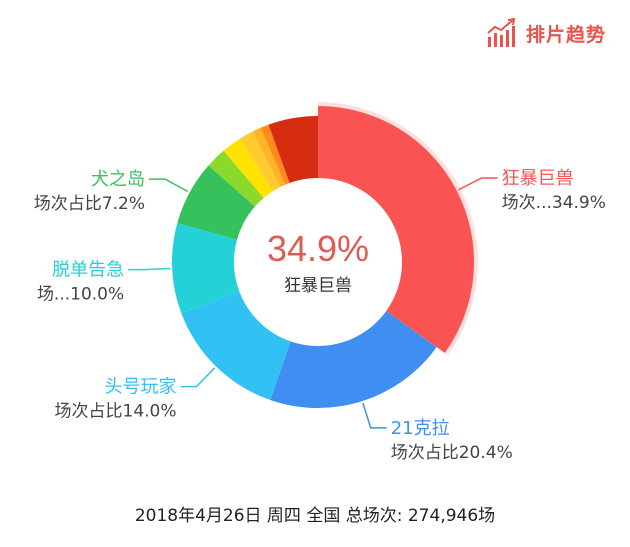 This screenshot has height=547, width=630. What do you see at coordinates (318, 286) in the screenshot?
I see `center-name: 狂暴巨兽` at bounding box center [318, 286].